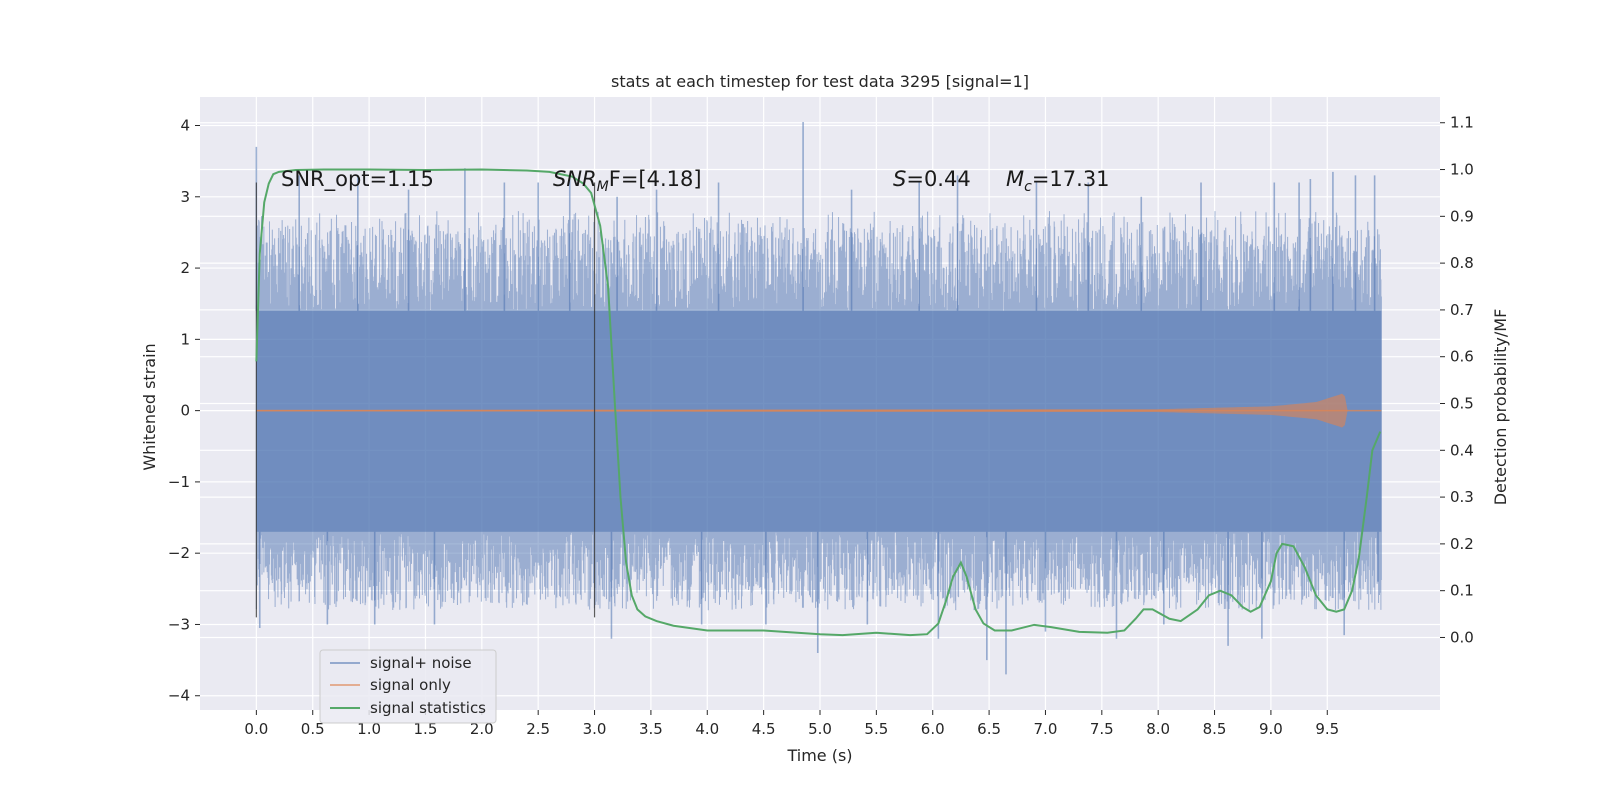 The height and width of the screenshot is (800, 1600). I want to click on annotation-snr-opt: SNR_opt=1.15, so click(357, 179).